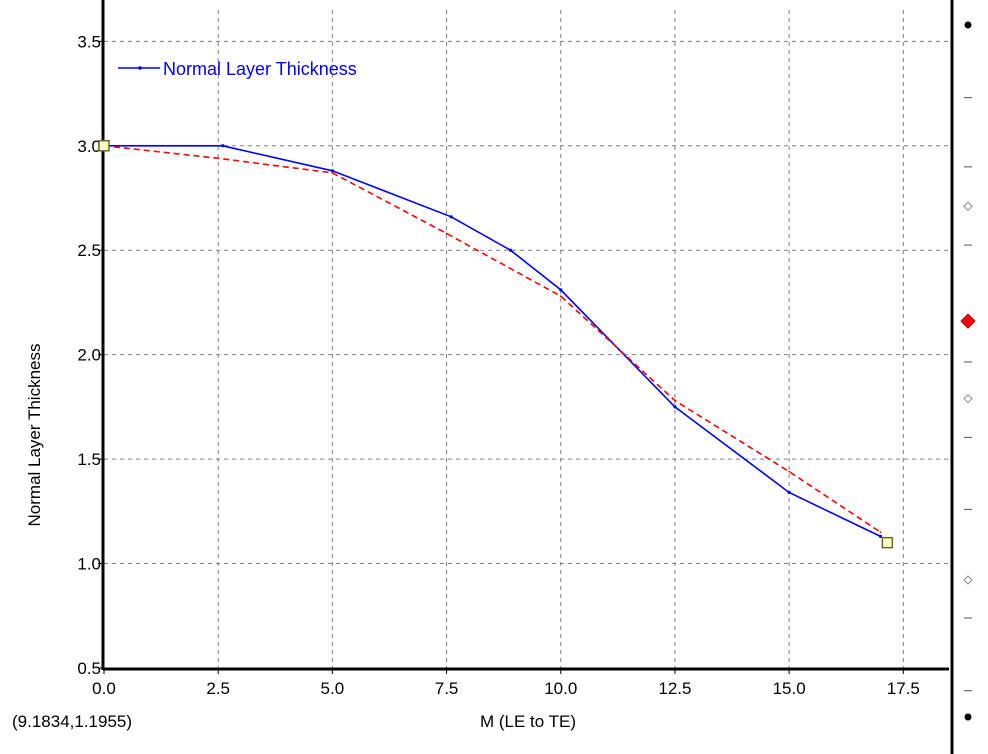 This screenshot has width=988, height=754. I want to click on y-tick-label: 3.5, so click(89, 41).